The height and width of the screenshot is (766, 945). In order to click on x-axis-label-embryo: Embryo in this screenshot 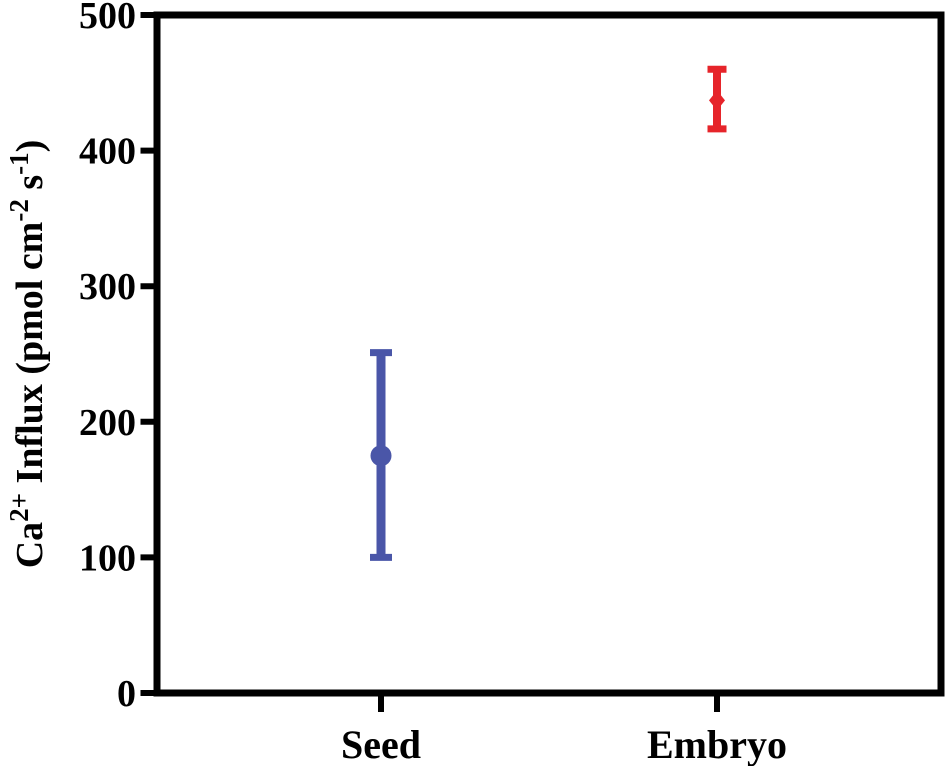, I will do `click(717, 744)`.